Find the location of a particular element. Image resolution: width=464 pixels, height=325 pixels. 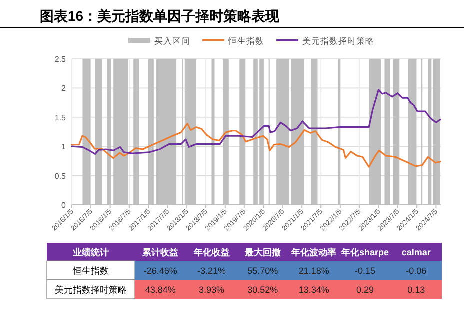

category-label: calmar is located at coordinates (417, 253).